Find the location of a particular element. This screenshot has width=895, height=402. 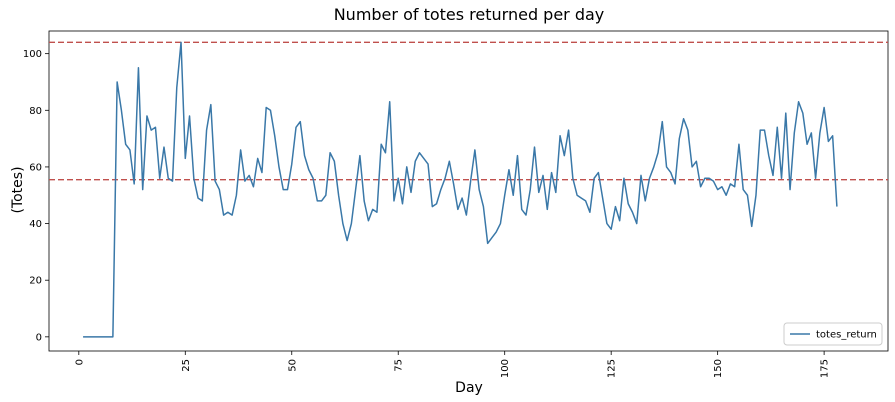

y-tick-label: 80 is located at coordinates (35, 111).